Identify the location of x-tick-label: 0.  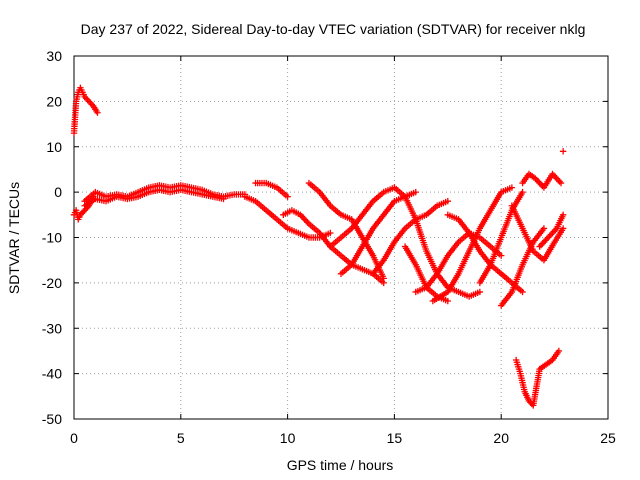
(74, 438).